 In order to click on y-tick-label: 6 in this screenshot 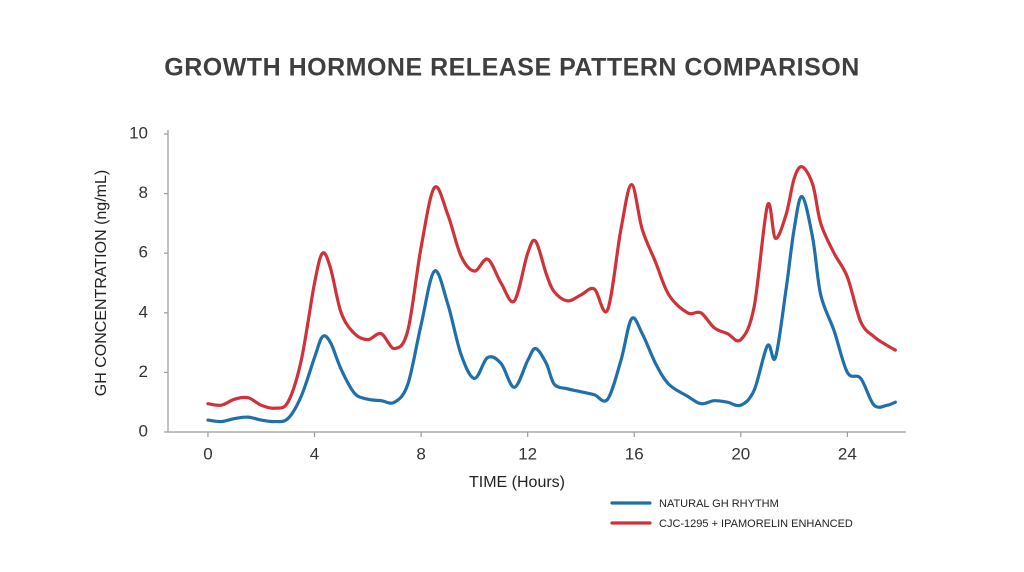, I will do `click(143, 252)`.